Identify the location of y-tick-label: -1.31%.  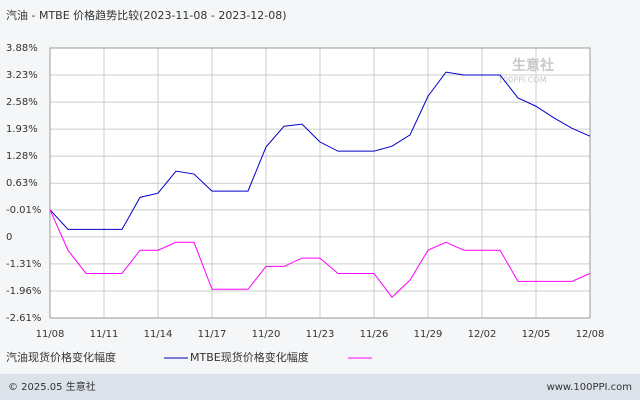
(23, 264).